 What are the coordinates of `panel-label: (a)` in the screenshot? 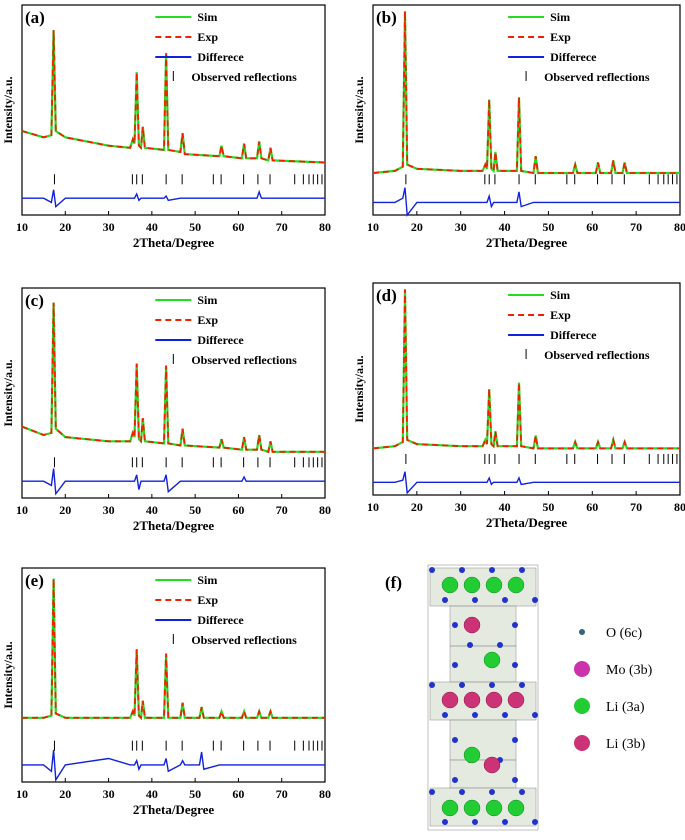 It's located at (35, 17).